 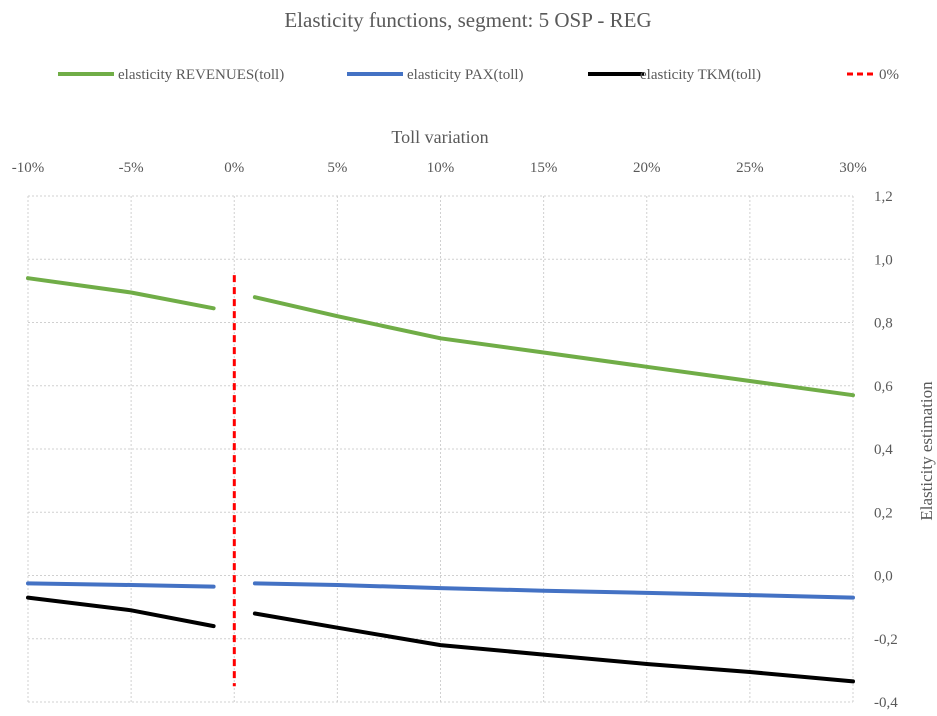 I want to click on x-axis-label: Toll variation, so click(x=439, y=137).